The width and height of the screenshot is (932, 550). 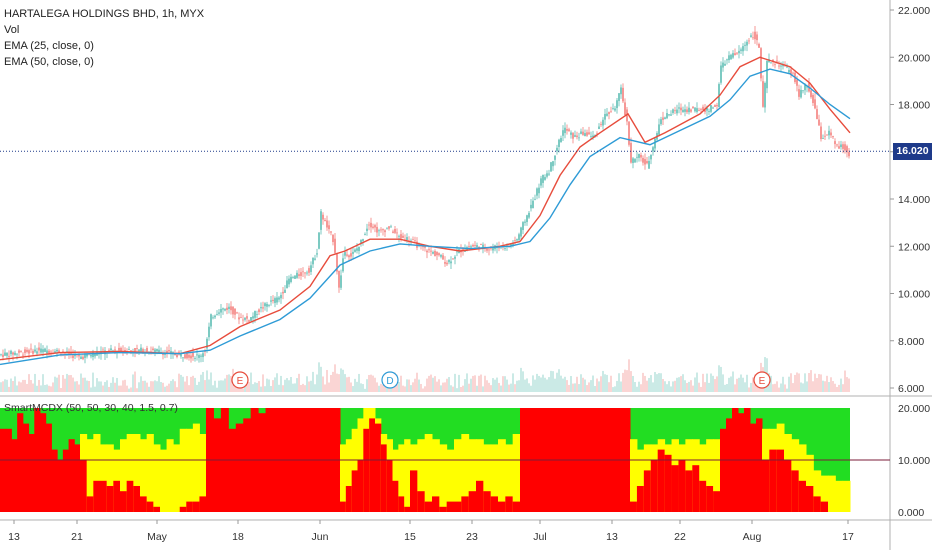 I want to click on legend-vol: Vol, so click(x=12, y=30).